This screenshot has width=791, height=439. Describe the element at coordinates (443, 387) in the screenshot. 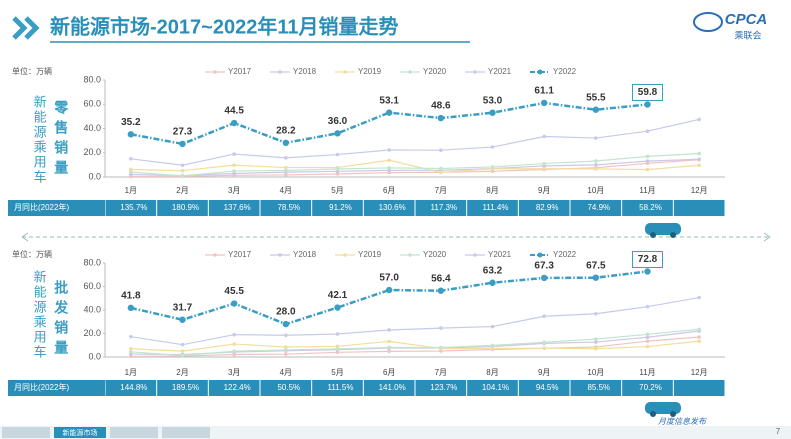

I see `yoy-value: 123.7%` at that location.